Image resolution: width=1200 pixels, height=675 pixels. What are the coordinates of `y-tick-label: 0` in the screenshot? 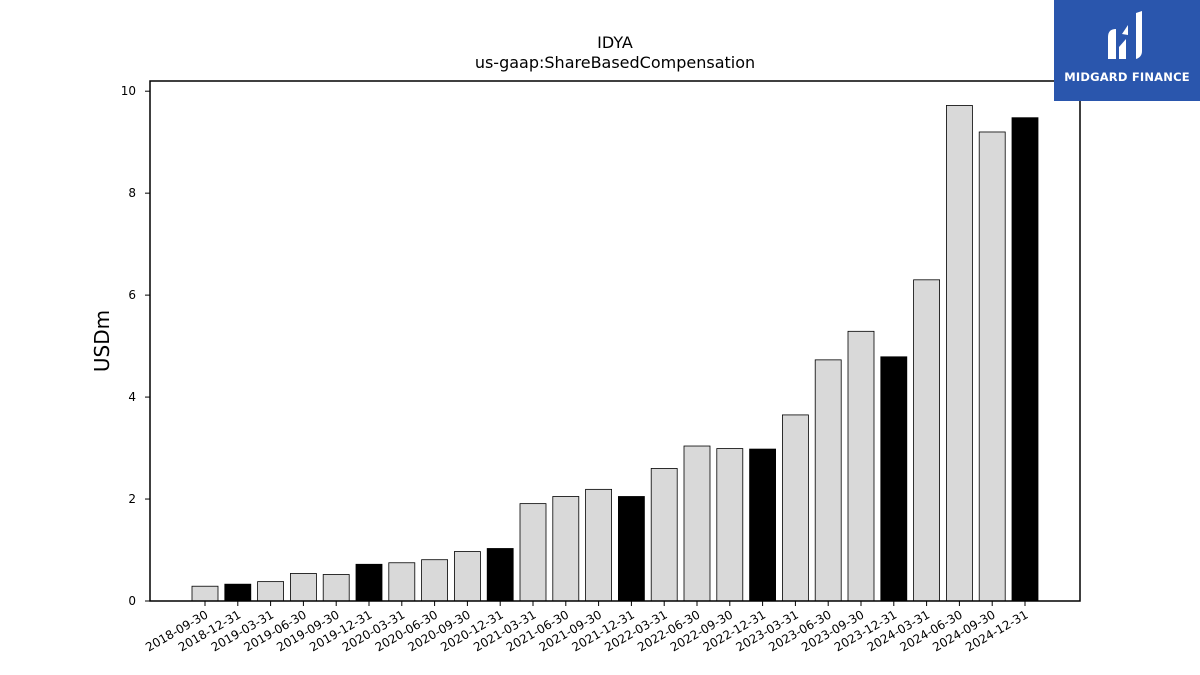 It's located at (132, 601).